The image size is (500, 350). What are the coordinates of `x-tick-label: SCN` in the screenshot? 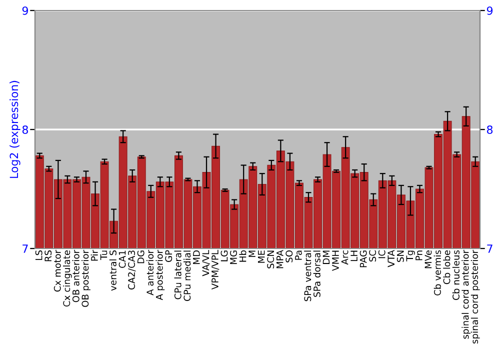 It's located at (270, 259).